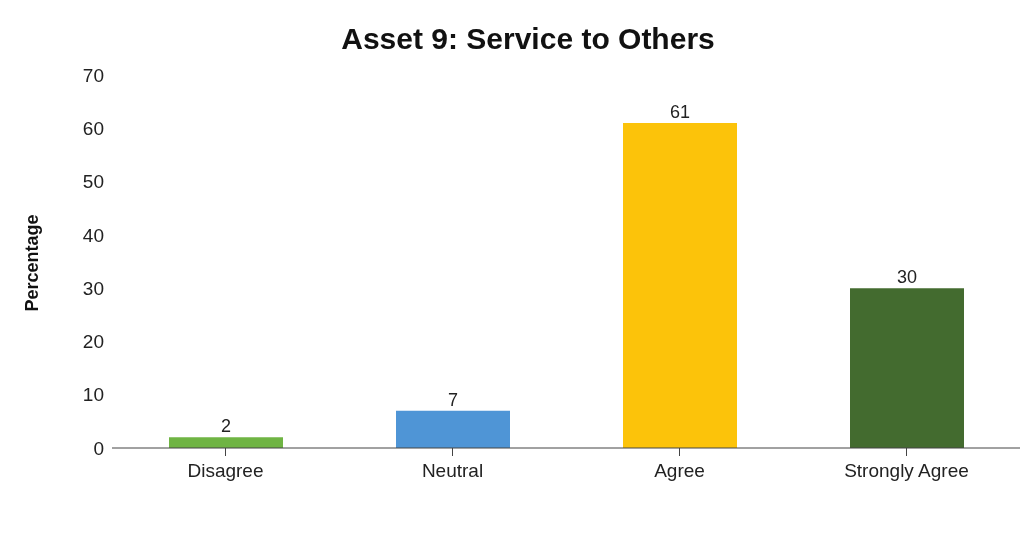  Describe the element at coordinates (98, 448) in the screenshot. I see `y-tick-label: 0` at that location.